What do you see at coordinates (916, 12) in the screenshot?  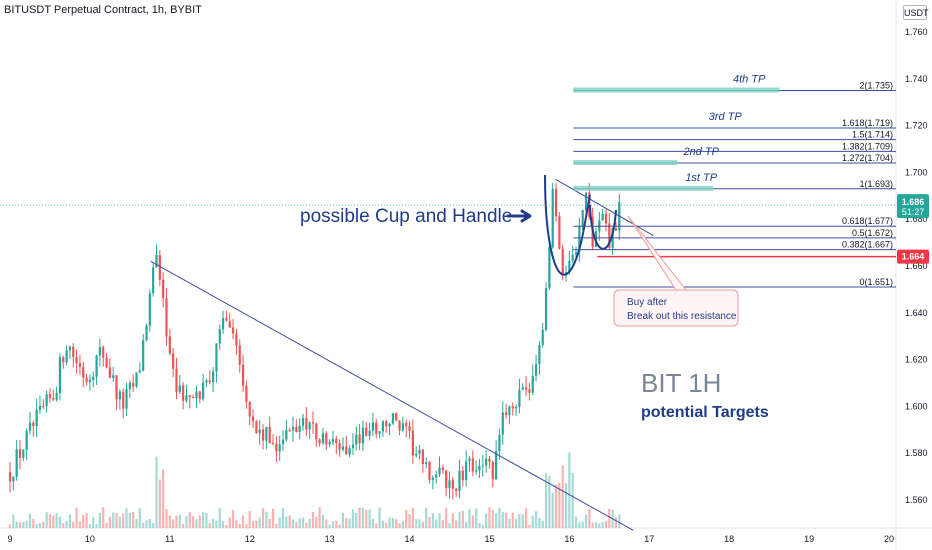 I see `currency-badge: USDT` at bounding box center [916, 12].